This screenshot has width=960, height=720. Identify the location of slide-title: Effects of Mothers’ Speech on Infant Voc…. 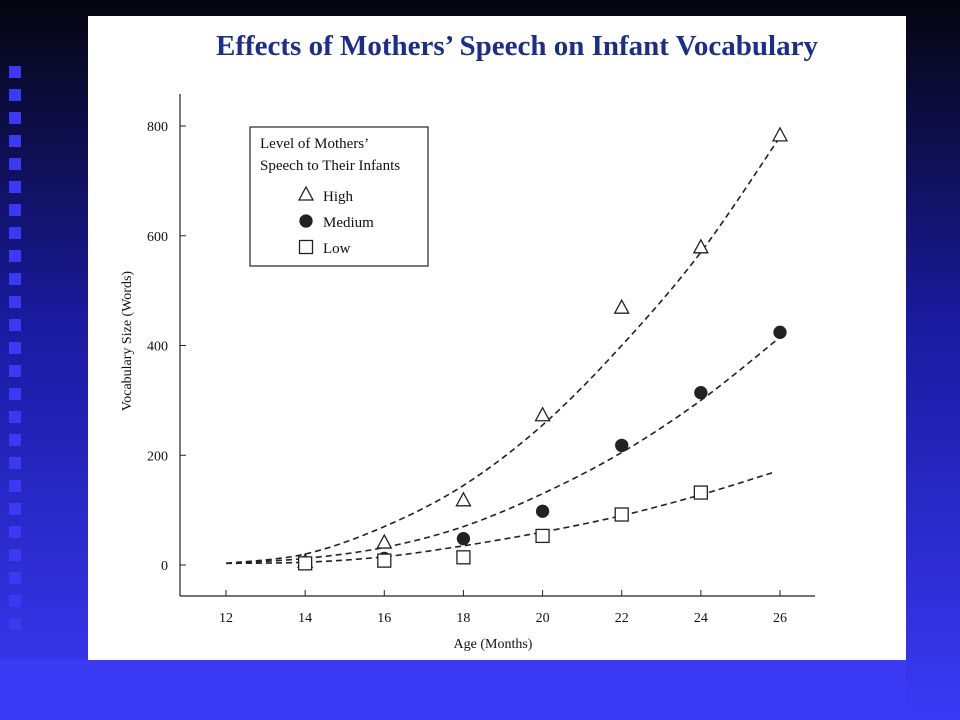
(517, 46).